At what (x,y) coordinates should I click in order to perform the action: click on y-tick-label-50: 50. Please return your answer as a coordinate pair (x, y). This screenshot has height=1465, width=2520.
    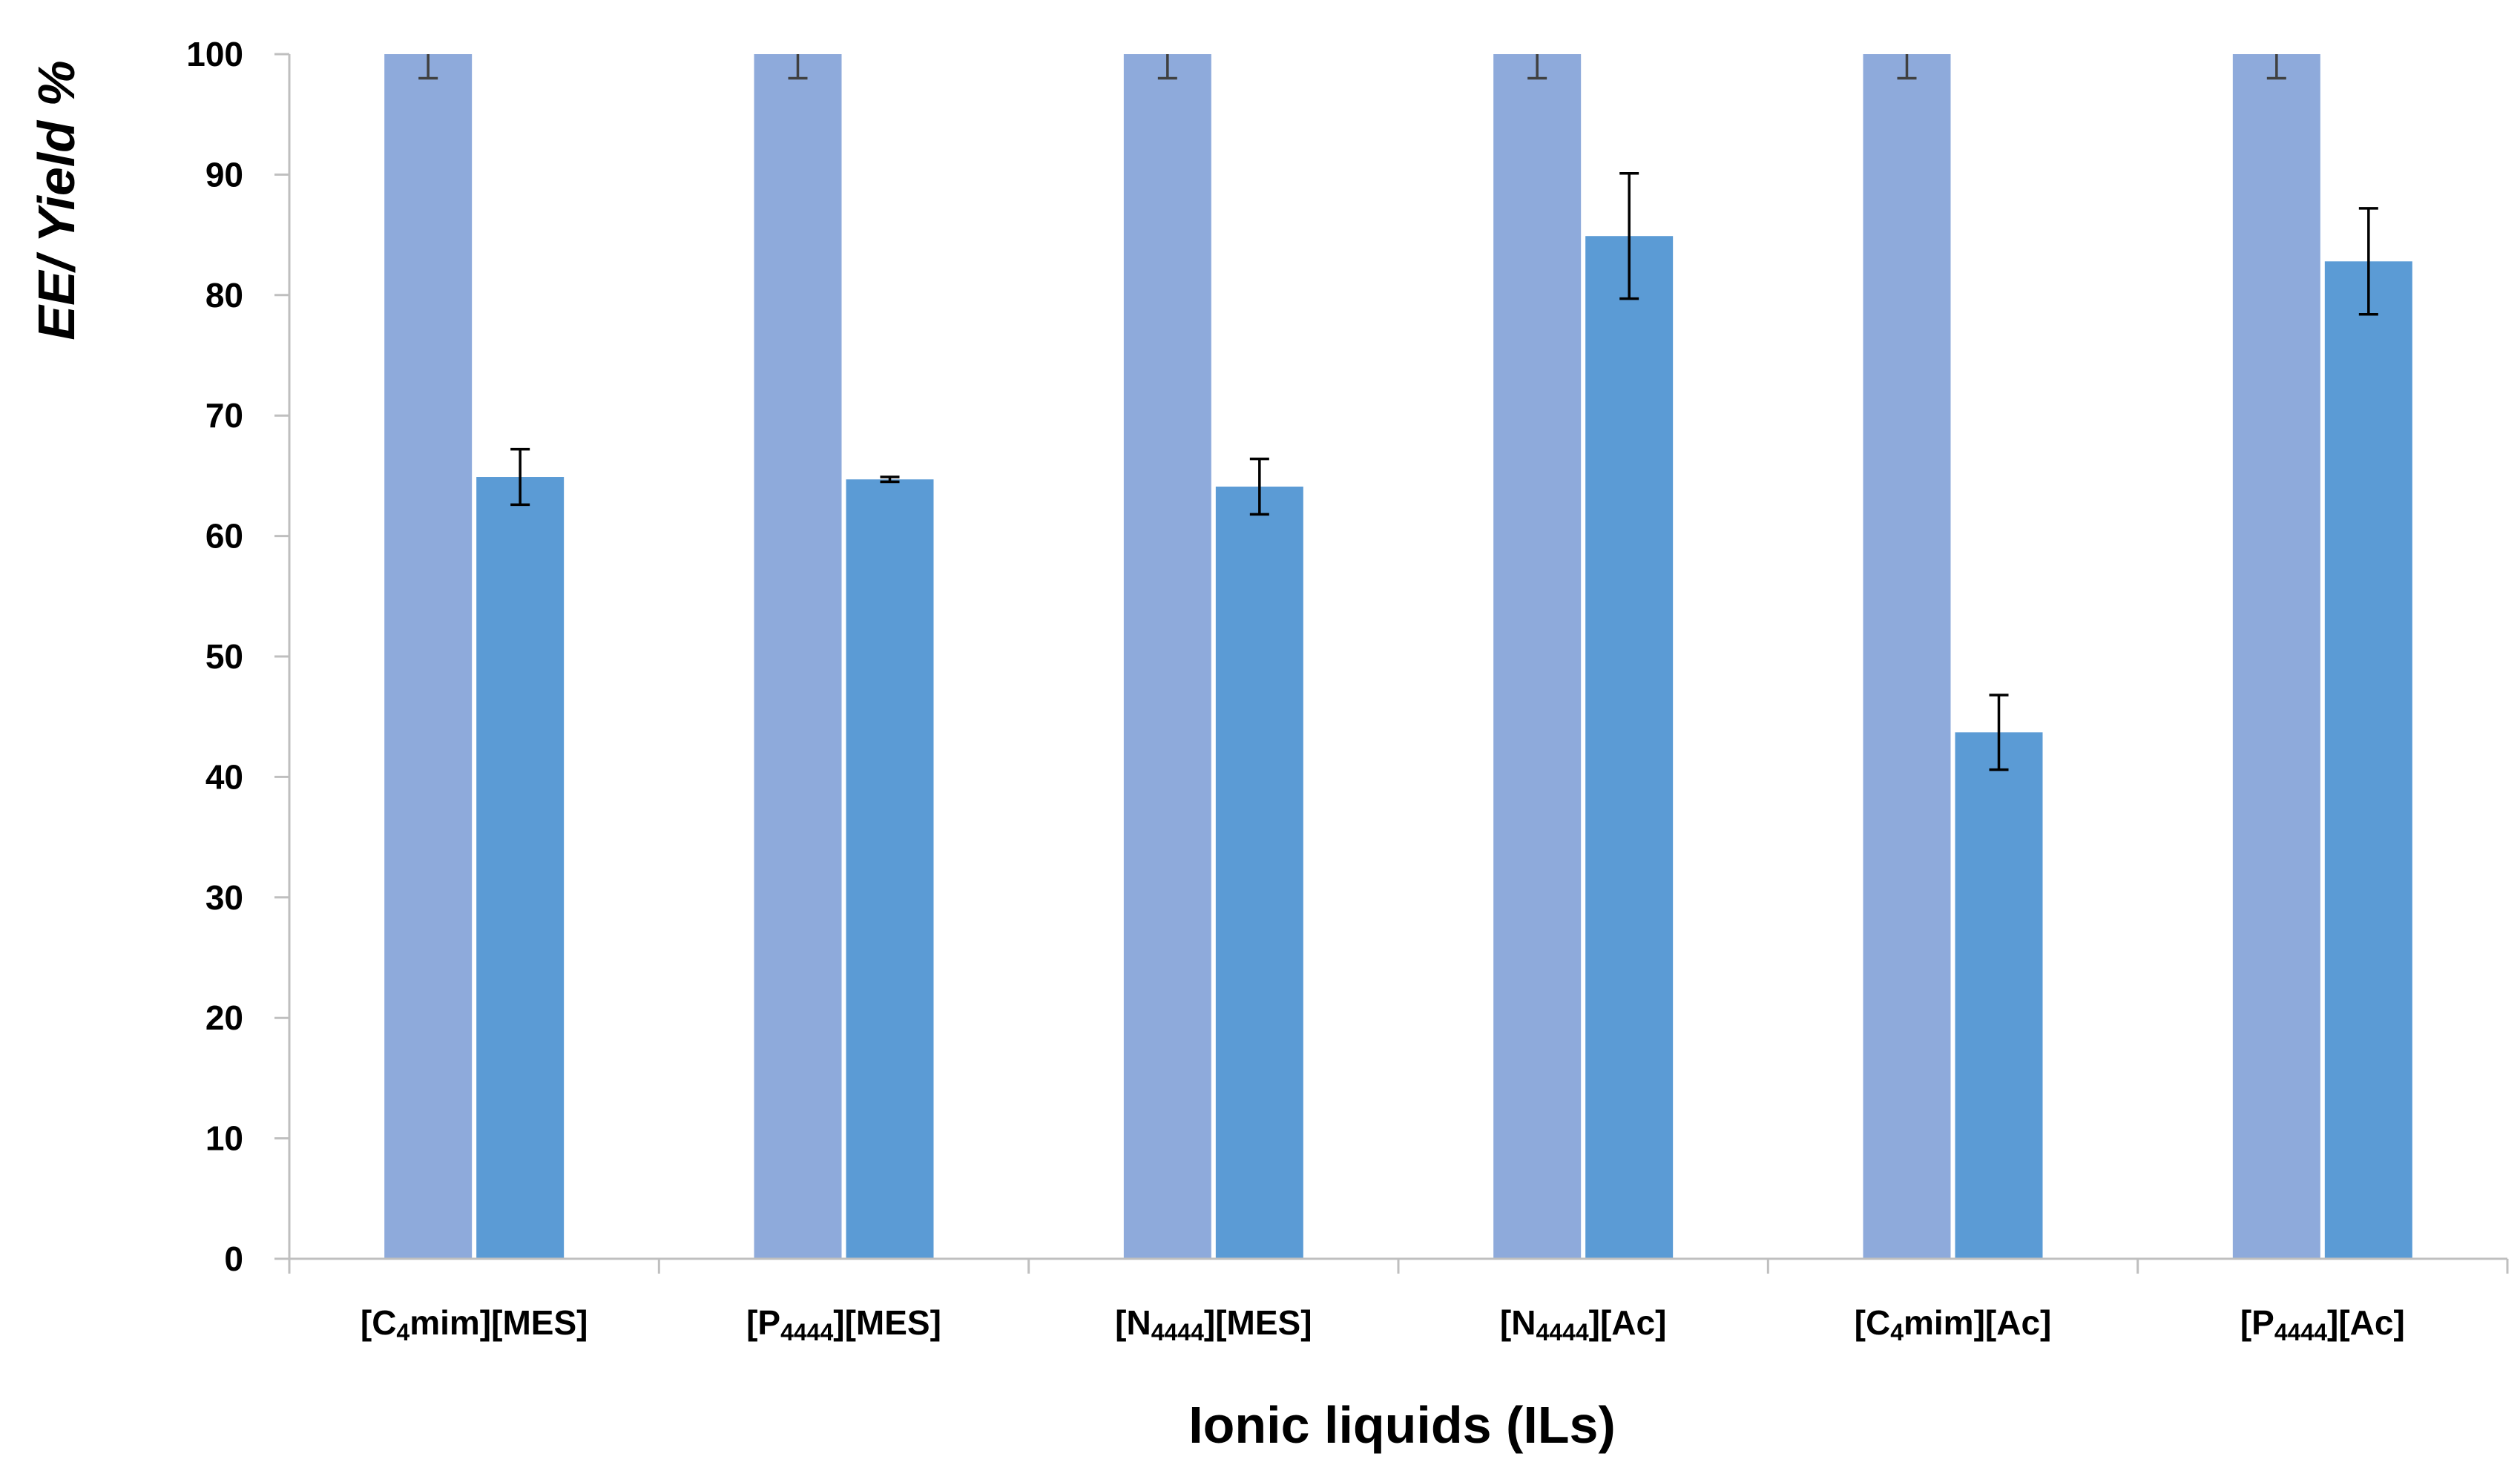
    Looking at the image, I should click on (224, 656).